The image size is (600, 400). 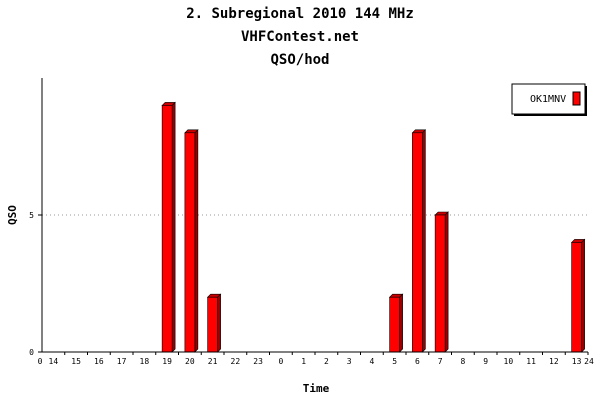 What do you see at coordinates (589, 361) in the screenshot?
I see `x-range-end-label: 24` at bounding box center [589, 361].